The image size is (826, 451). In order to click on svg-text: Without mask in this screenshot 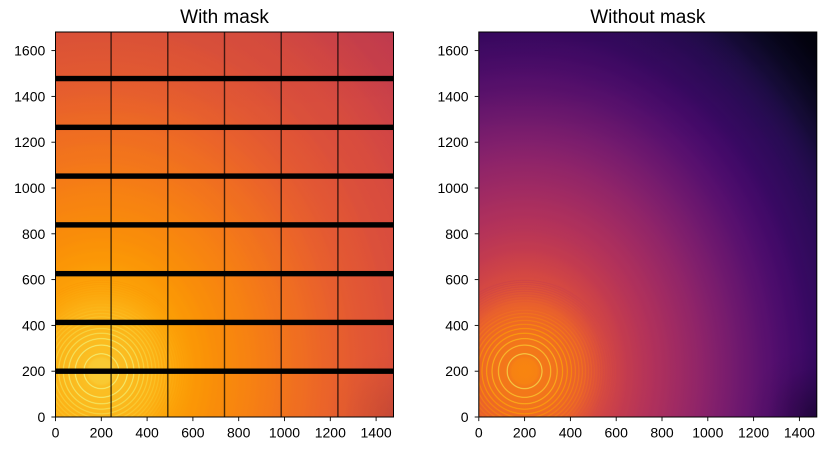, I will do `click(648, 17)`.